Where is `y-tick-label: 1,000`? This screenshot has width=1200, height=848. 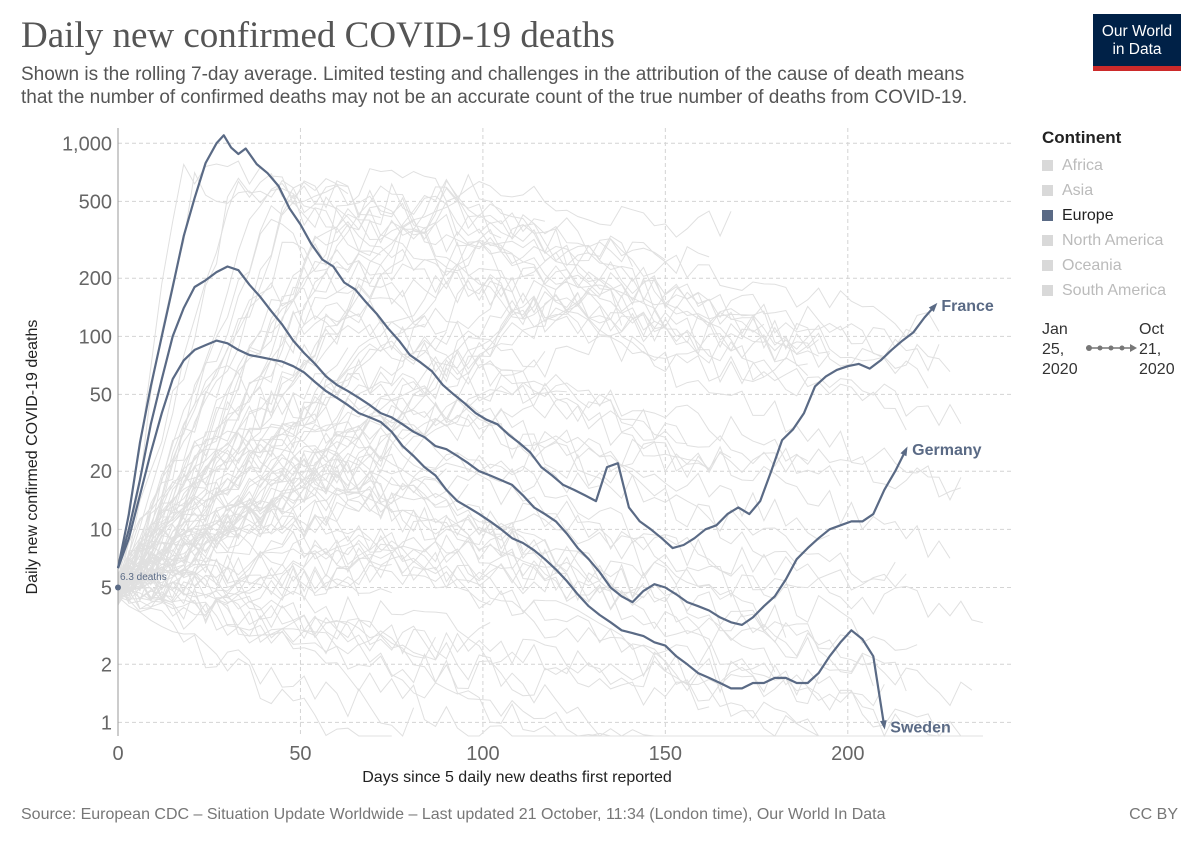
y-tick-label: 1,000 is located at coordinates (87, 144).